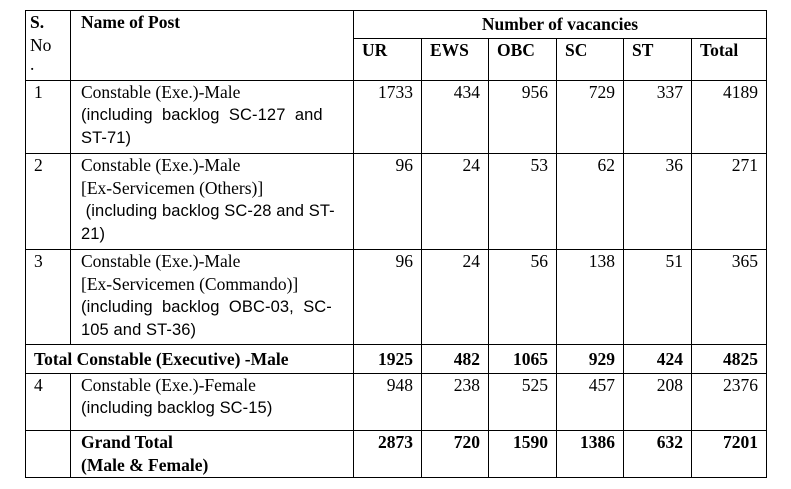 The image size is (791, 489). What do you see at coordinates (145, 465) in the screenshot?
I see `grand-total-label-line: (Male & Female)` at bounding box center [145, 465].